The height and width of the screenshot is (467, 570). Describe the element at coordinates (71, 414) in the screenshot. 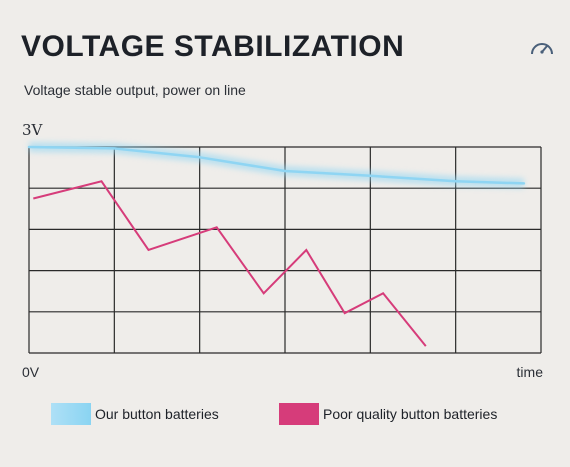

I see `legend-swatch-blue` at that location.